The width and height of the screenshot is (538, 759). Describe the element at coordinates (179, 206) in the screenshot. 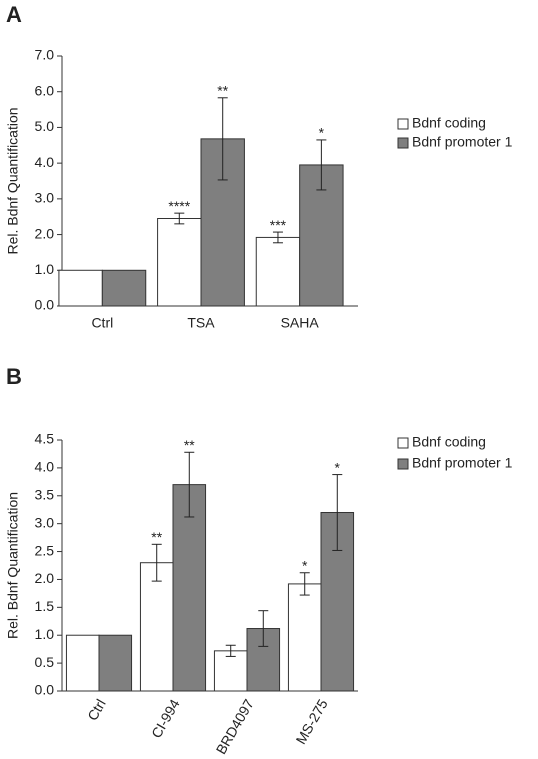

I see `significance-label: ****` at that location.